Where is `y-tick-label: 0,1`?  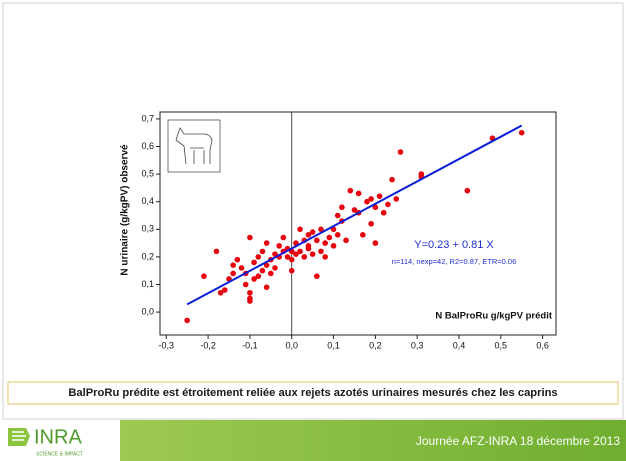
y-tick-label: 0,1 is located at coordinates (147, 284).